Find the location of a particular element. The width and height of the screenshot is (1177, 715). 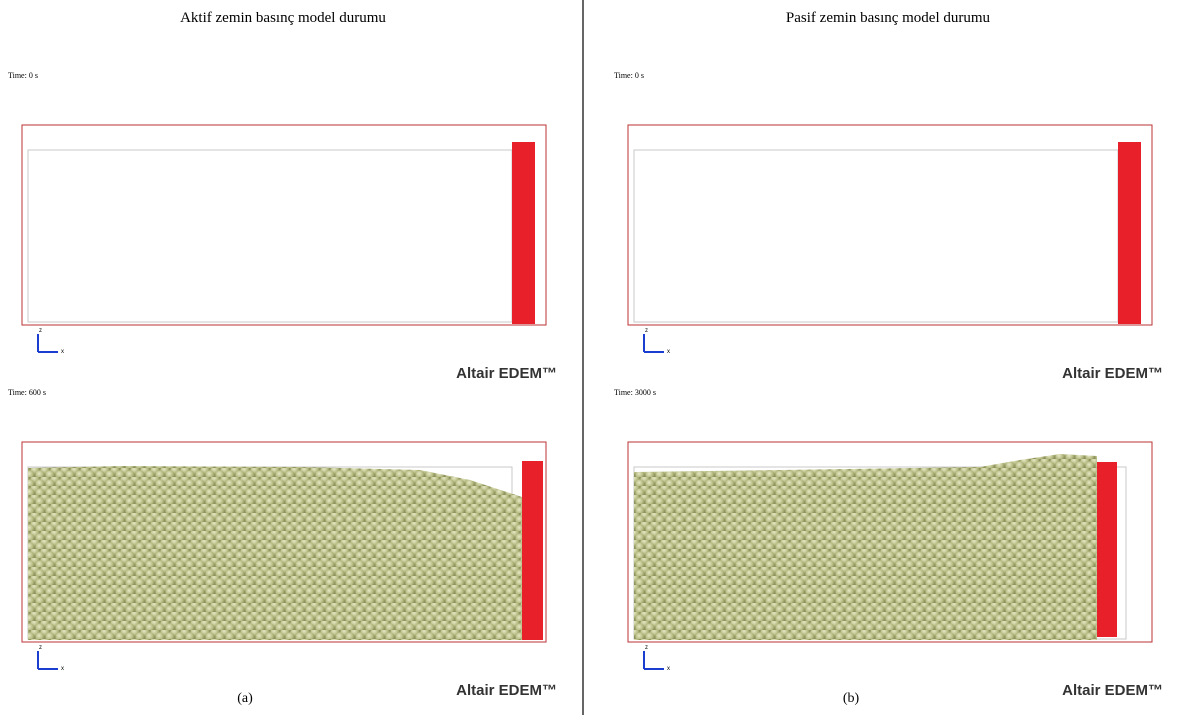

panel-title: Pasif zemin basınç model durumu is located at coordinates (888, 18).